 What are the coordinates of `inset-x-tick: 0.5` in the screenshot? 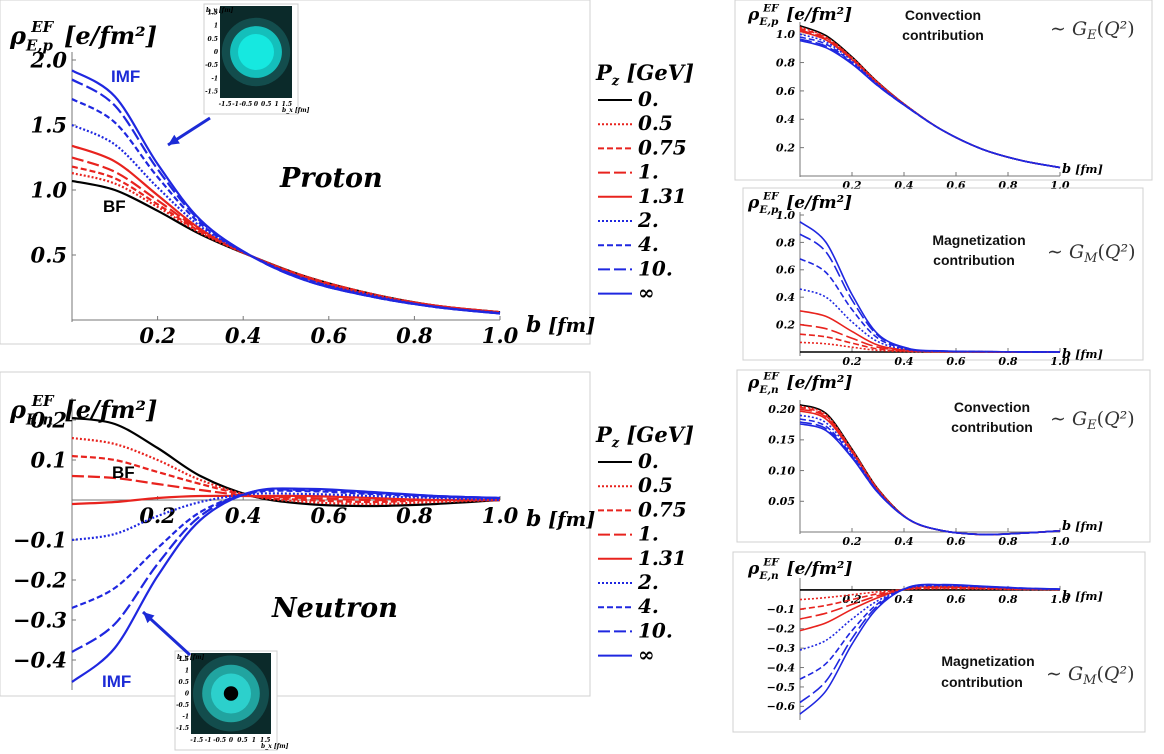 It's located at (266, 104).